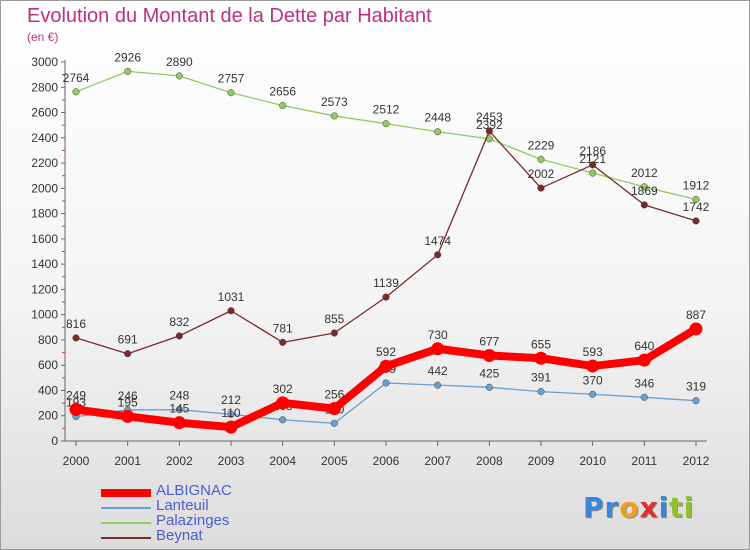  Describe the element at coordinates (48, 416) in the screenshot. I see `y-tick-label: 200` at that location.